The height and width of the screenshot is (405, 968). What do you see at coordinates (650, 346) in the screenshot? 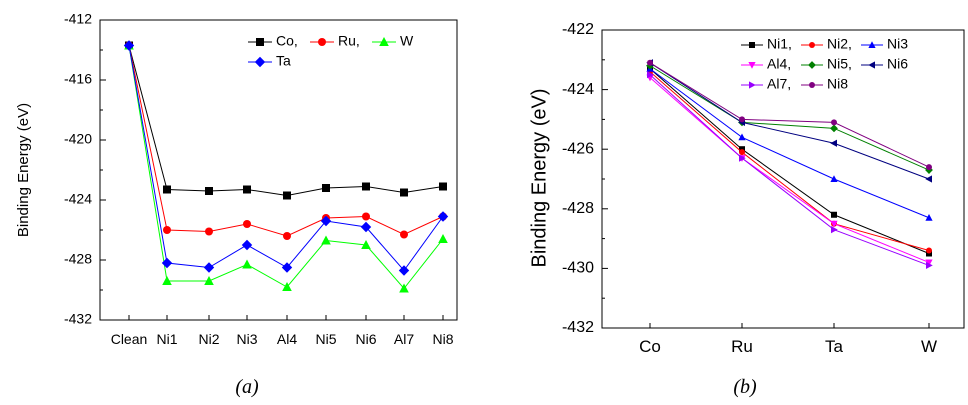
I see `x-tick-label: Co` at bounding box center [650, 346].